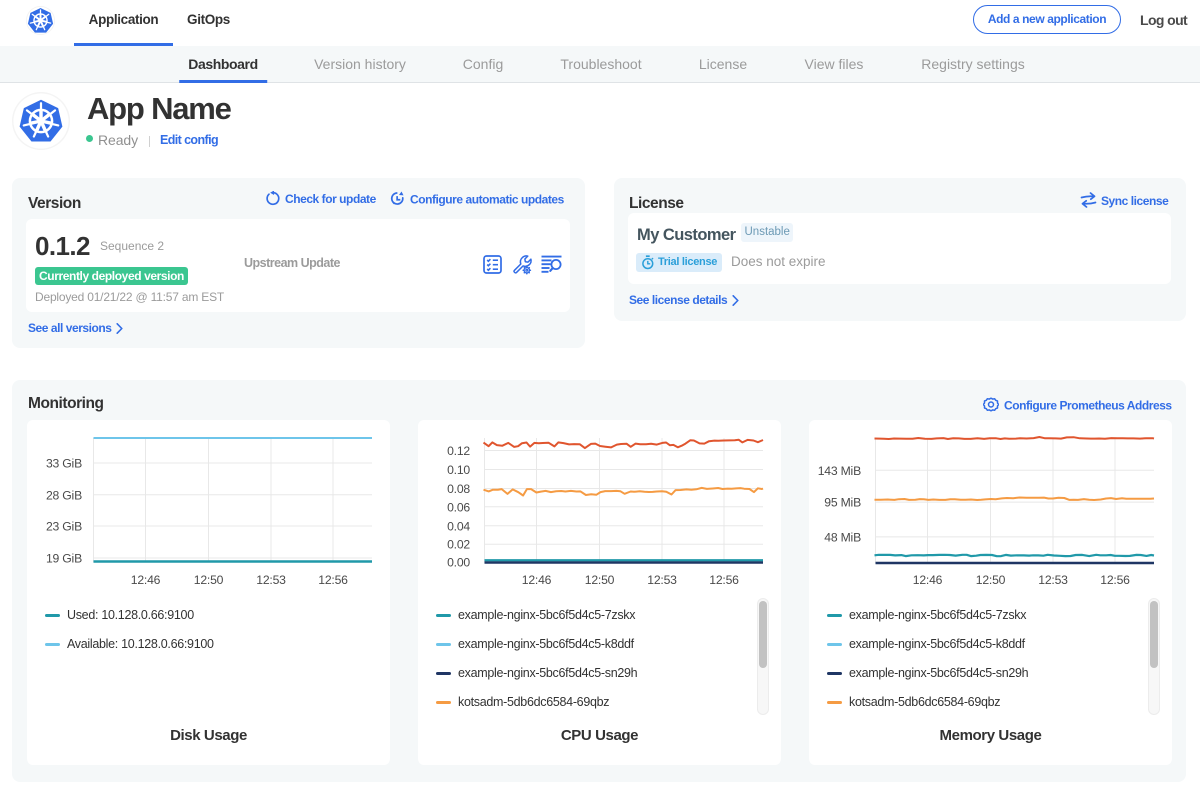 The image size is (1200, 796). What do you see at coordinates (64, 559) in the screenshot?
I see `svg-text: 19 GiB` at bounding box center [64, 559].